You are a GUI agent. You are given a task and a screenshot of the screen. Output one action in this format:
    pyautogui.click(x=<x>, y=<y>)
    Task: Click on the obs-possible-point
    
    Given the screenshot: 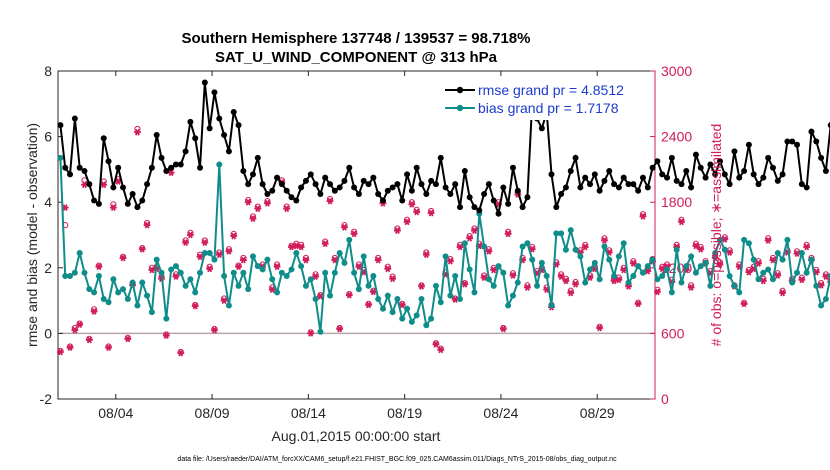 What is the action you would take?
    pyautogui.click(x=828, y=279)
    